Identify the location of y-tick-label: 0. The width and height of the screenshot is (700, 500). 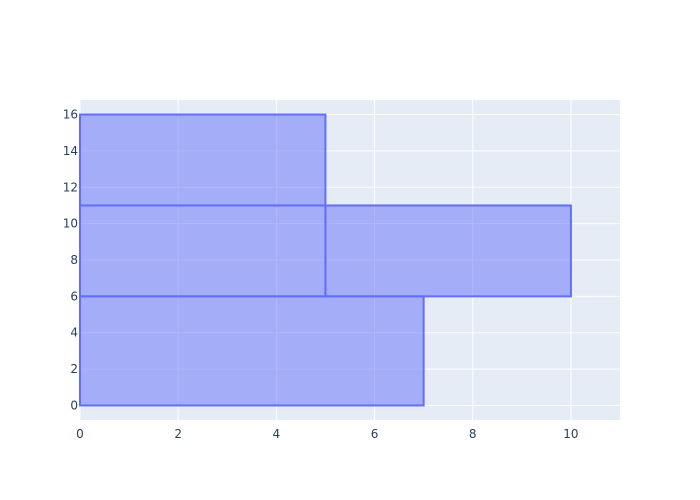
(74, 405).